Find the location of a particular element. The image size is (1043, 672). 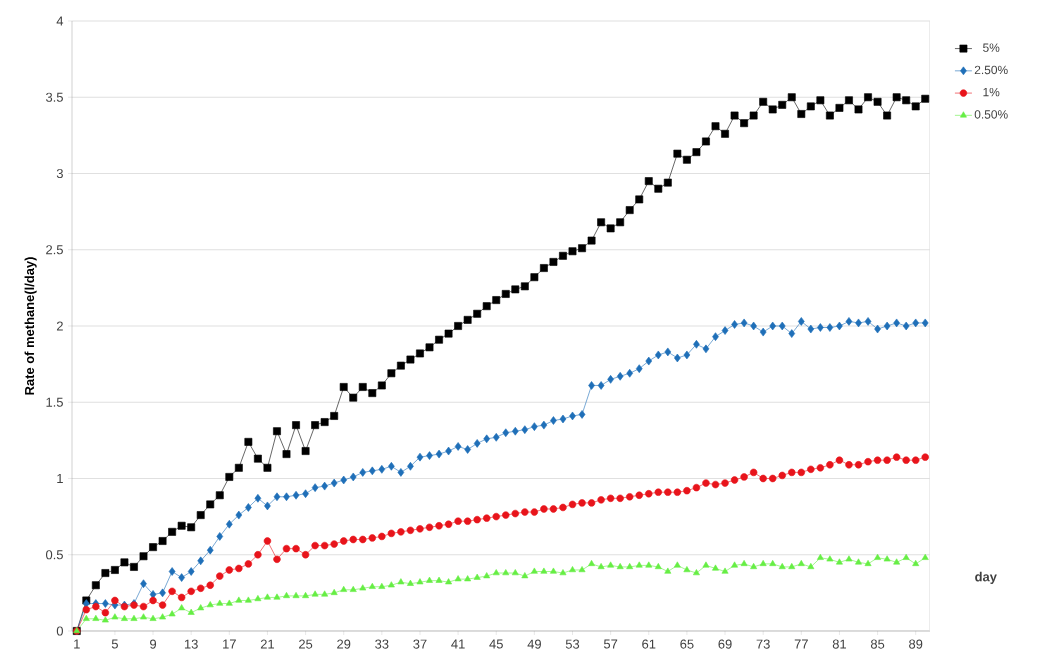

x-tick-label: 9 is located at coordinates (153, 644).